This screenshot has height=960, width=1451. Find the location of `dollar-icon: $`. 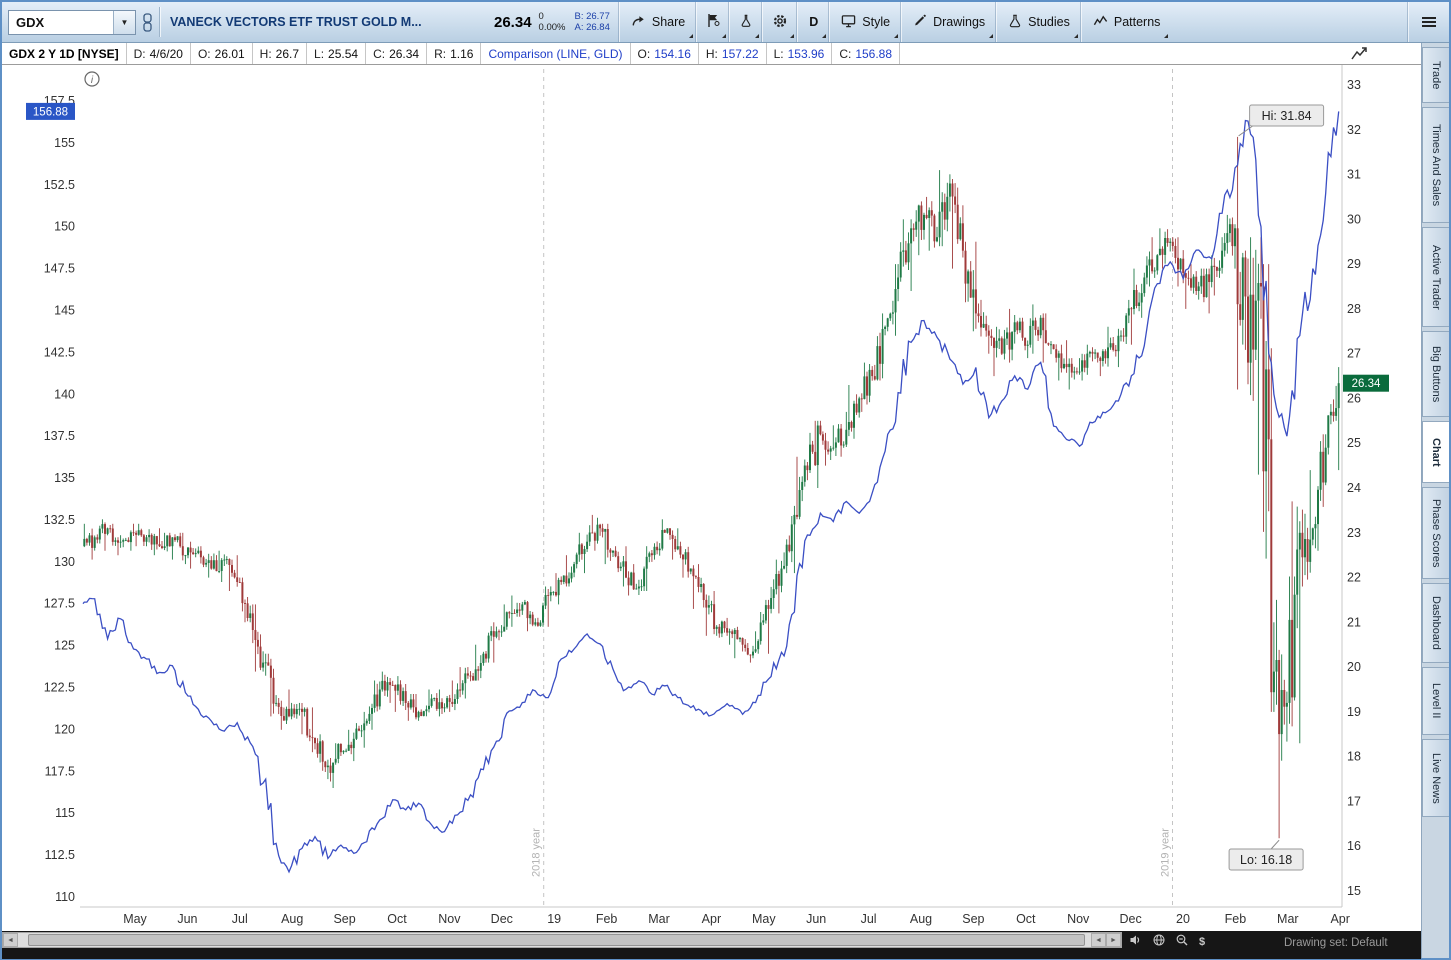

dollar-icon: $ is located at coordinates (1202, 942).